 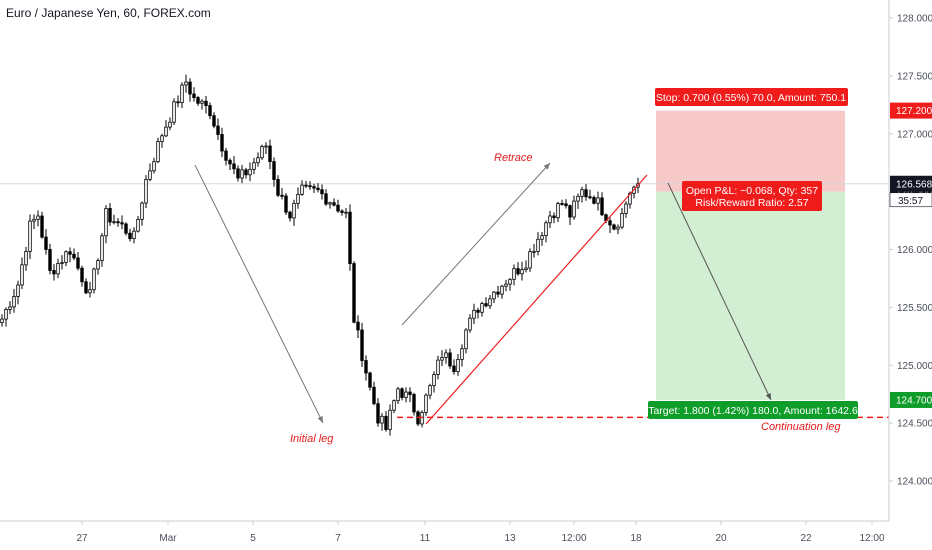 What do you see at coordinates (719, 291) in the screenshot?
I see `continuation-leg-arrow` at bounding box center [719, 291].